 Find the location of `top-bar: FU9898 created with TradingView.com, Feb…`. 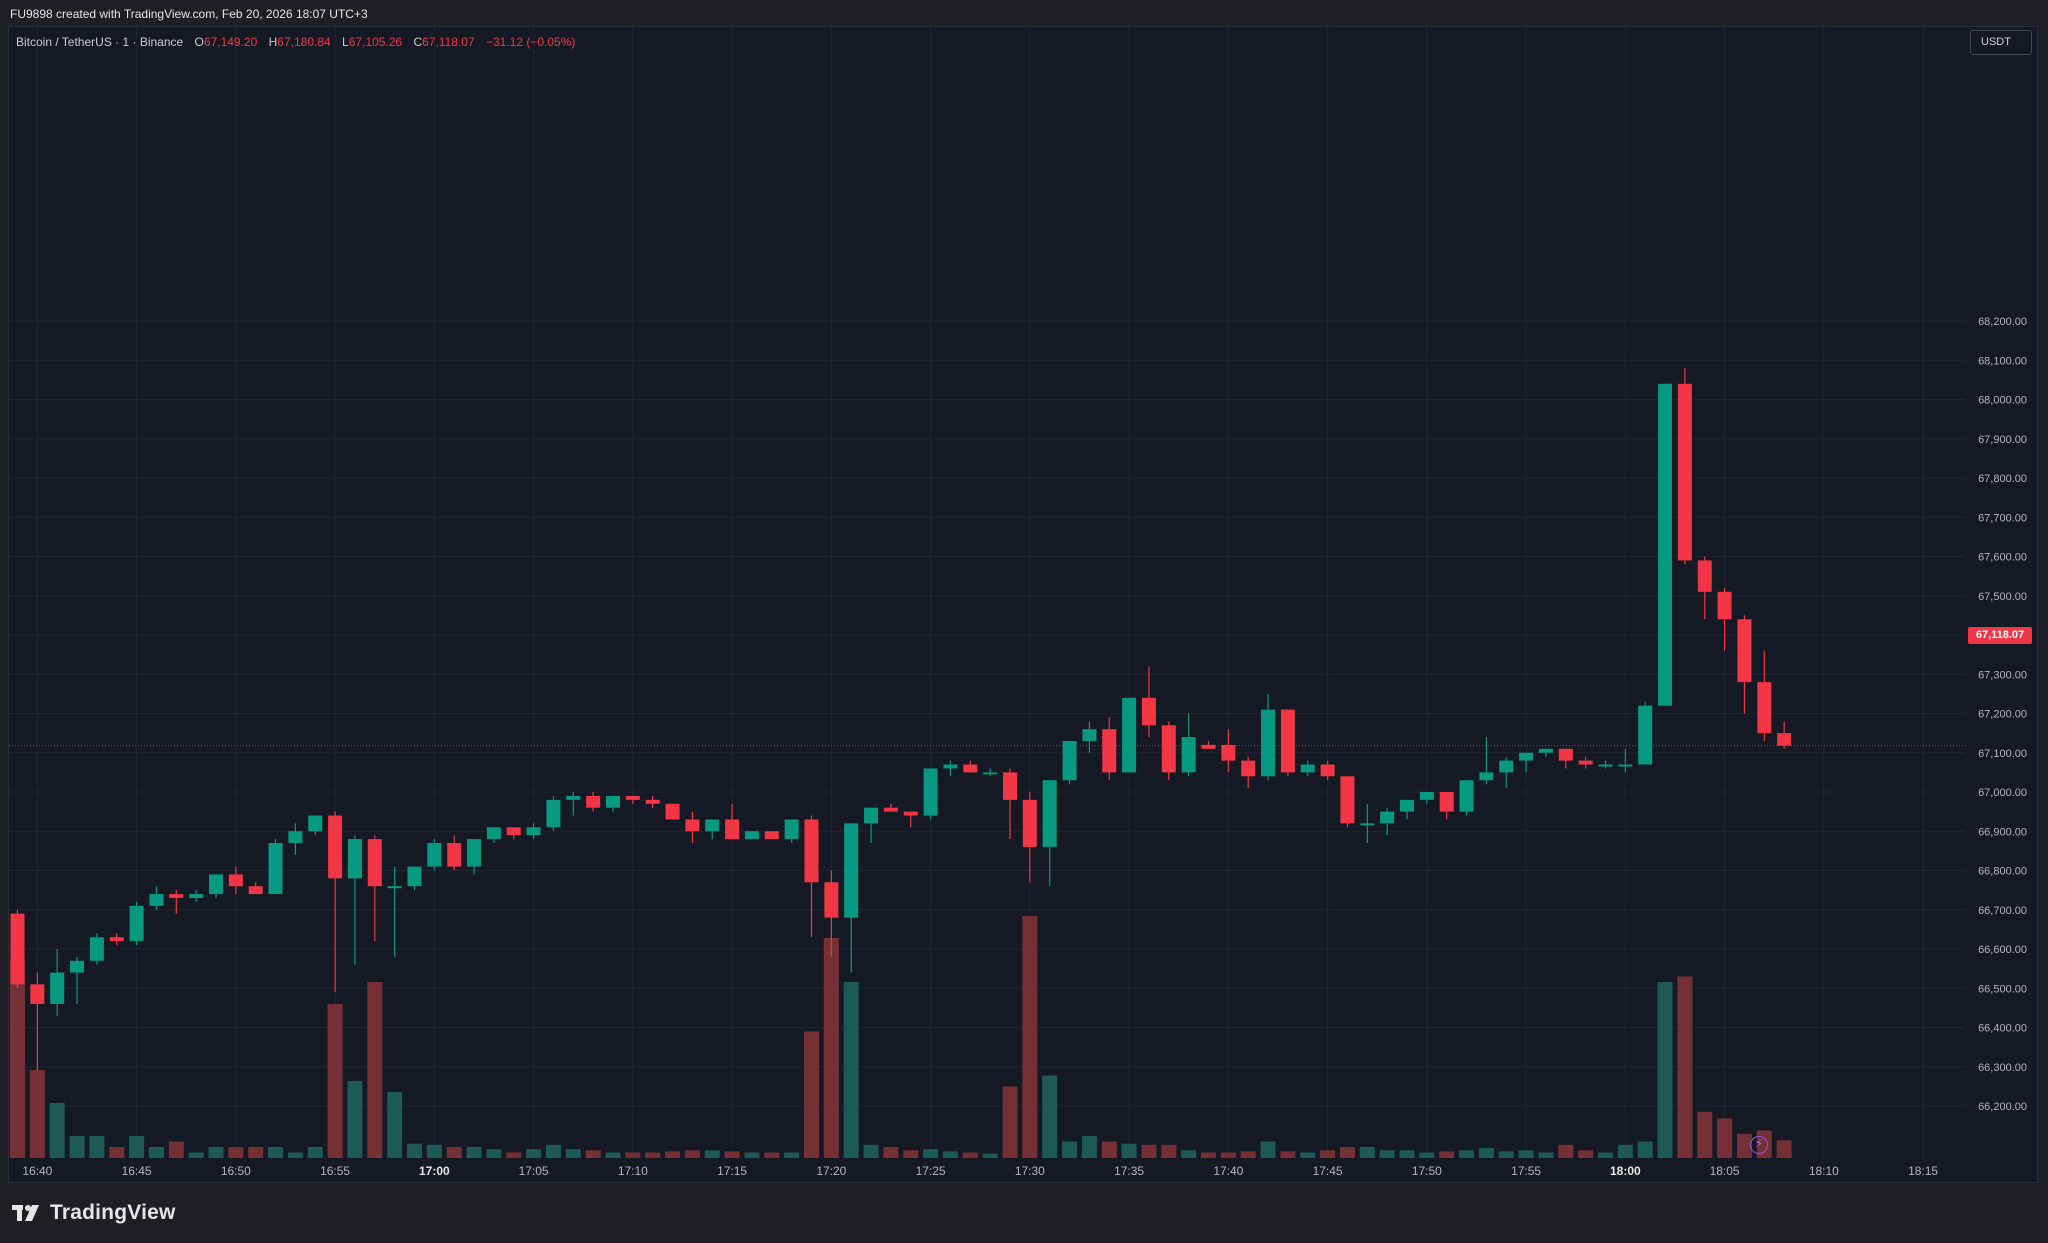

top-bar: FU9898 created with TradingView.com, Feb… is located at coordinates (1024, 13).